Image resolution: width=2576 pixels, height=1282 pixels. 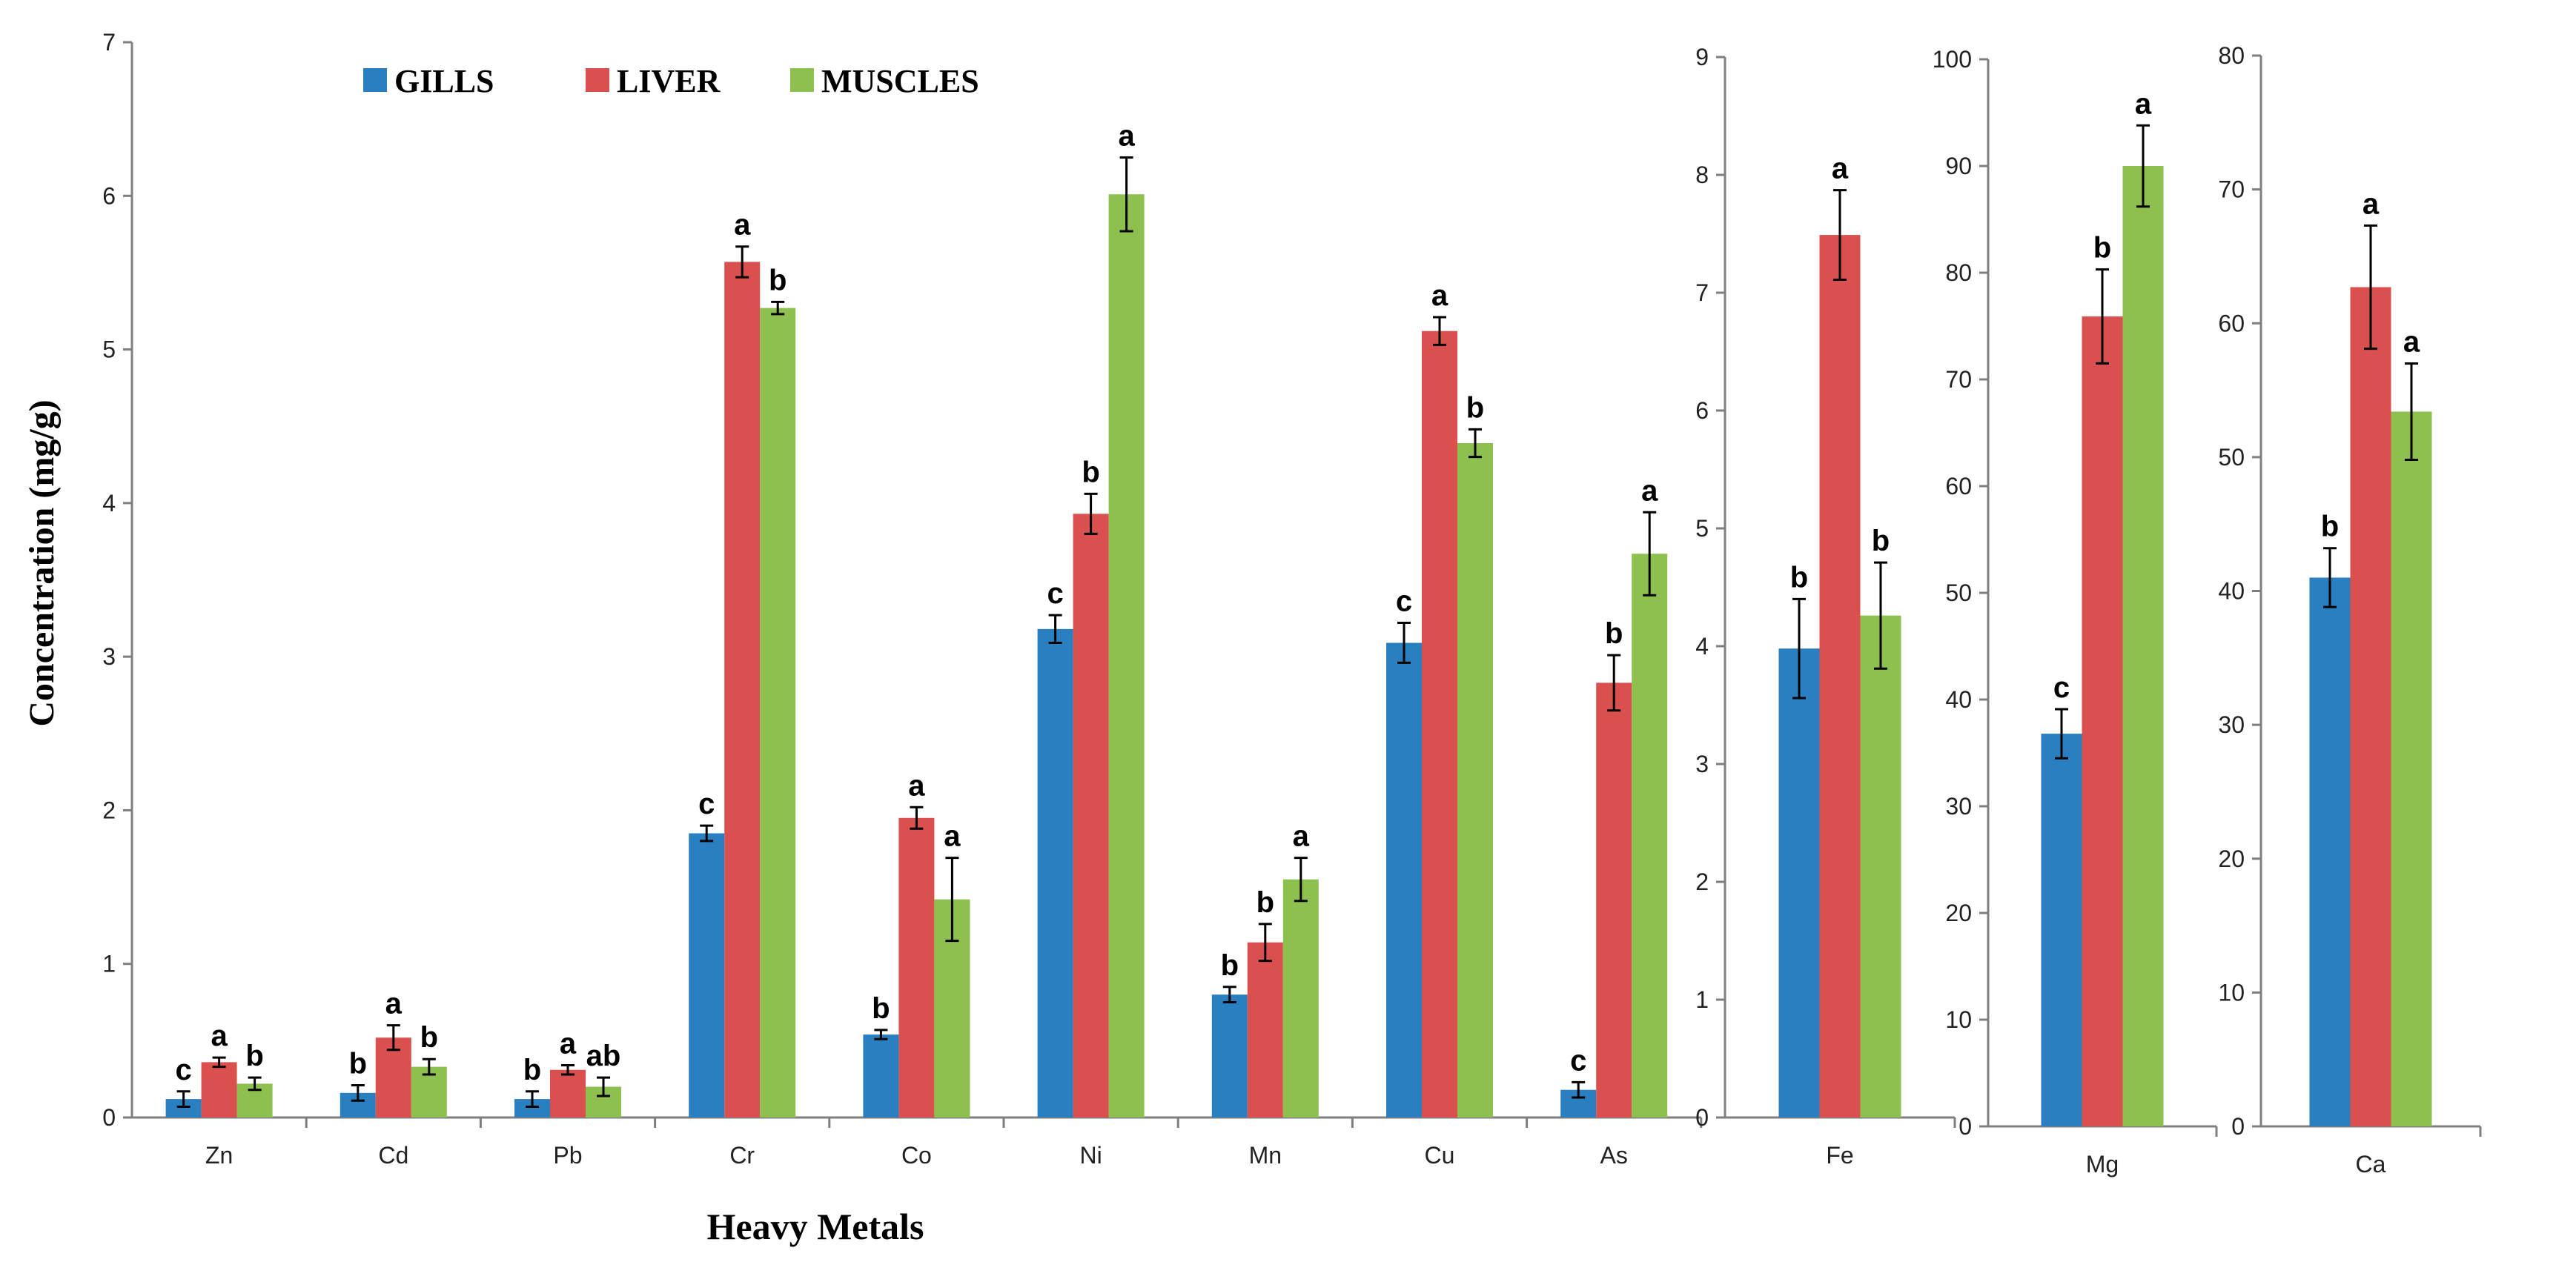 I want to click on y-tick-label: 10, so click(x=2231, y=992).